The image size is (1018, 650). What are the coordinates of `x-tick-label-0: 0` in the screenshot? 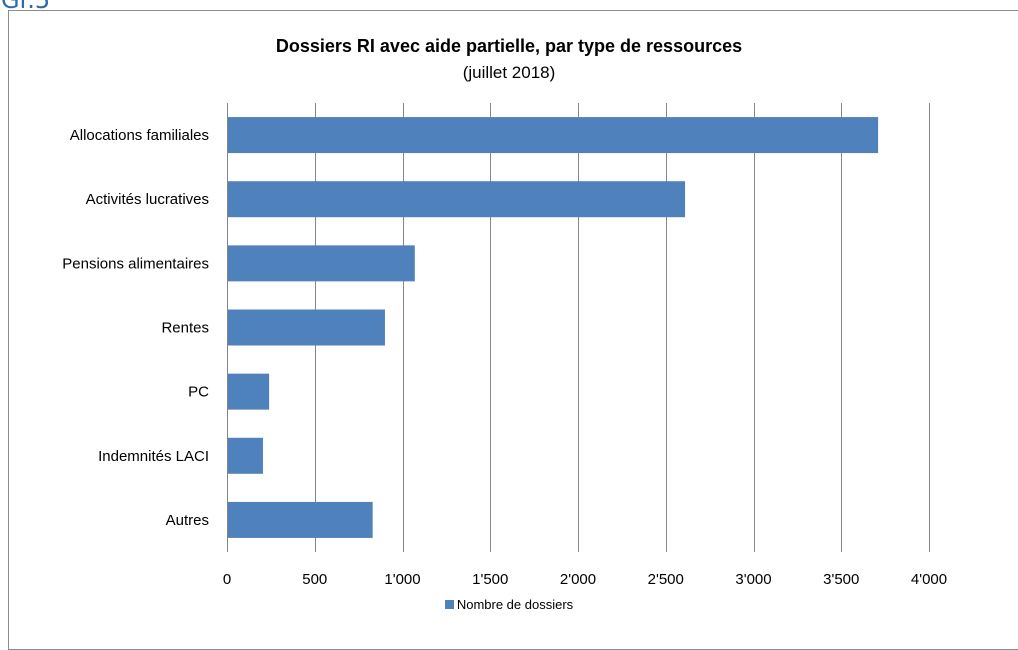 It's located at (227, 579).